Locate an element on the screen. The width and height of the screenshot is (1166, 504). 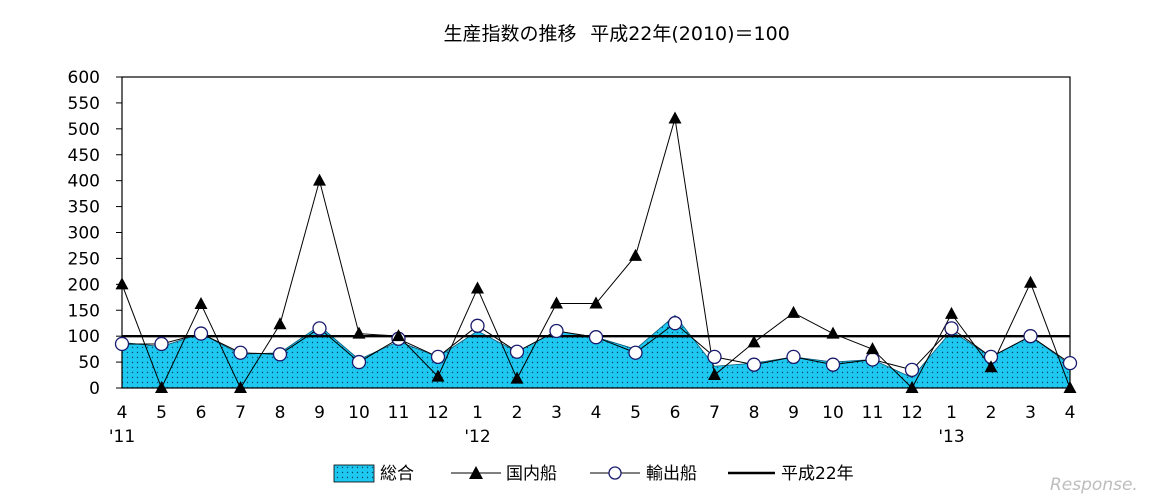
watermark-logo: Response. is located at coordinates (1094, 485).